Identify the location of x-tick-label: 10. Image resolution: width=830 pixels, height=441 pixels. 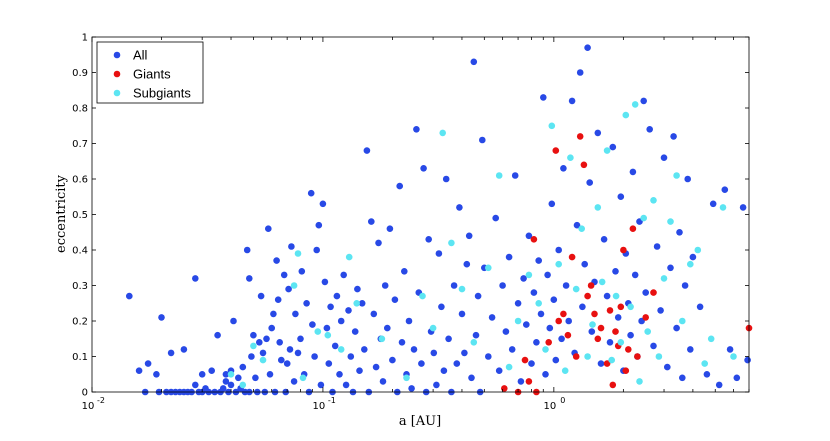
(88, 406).